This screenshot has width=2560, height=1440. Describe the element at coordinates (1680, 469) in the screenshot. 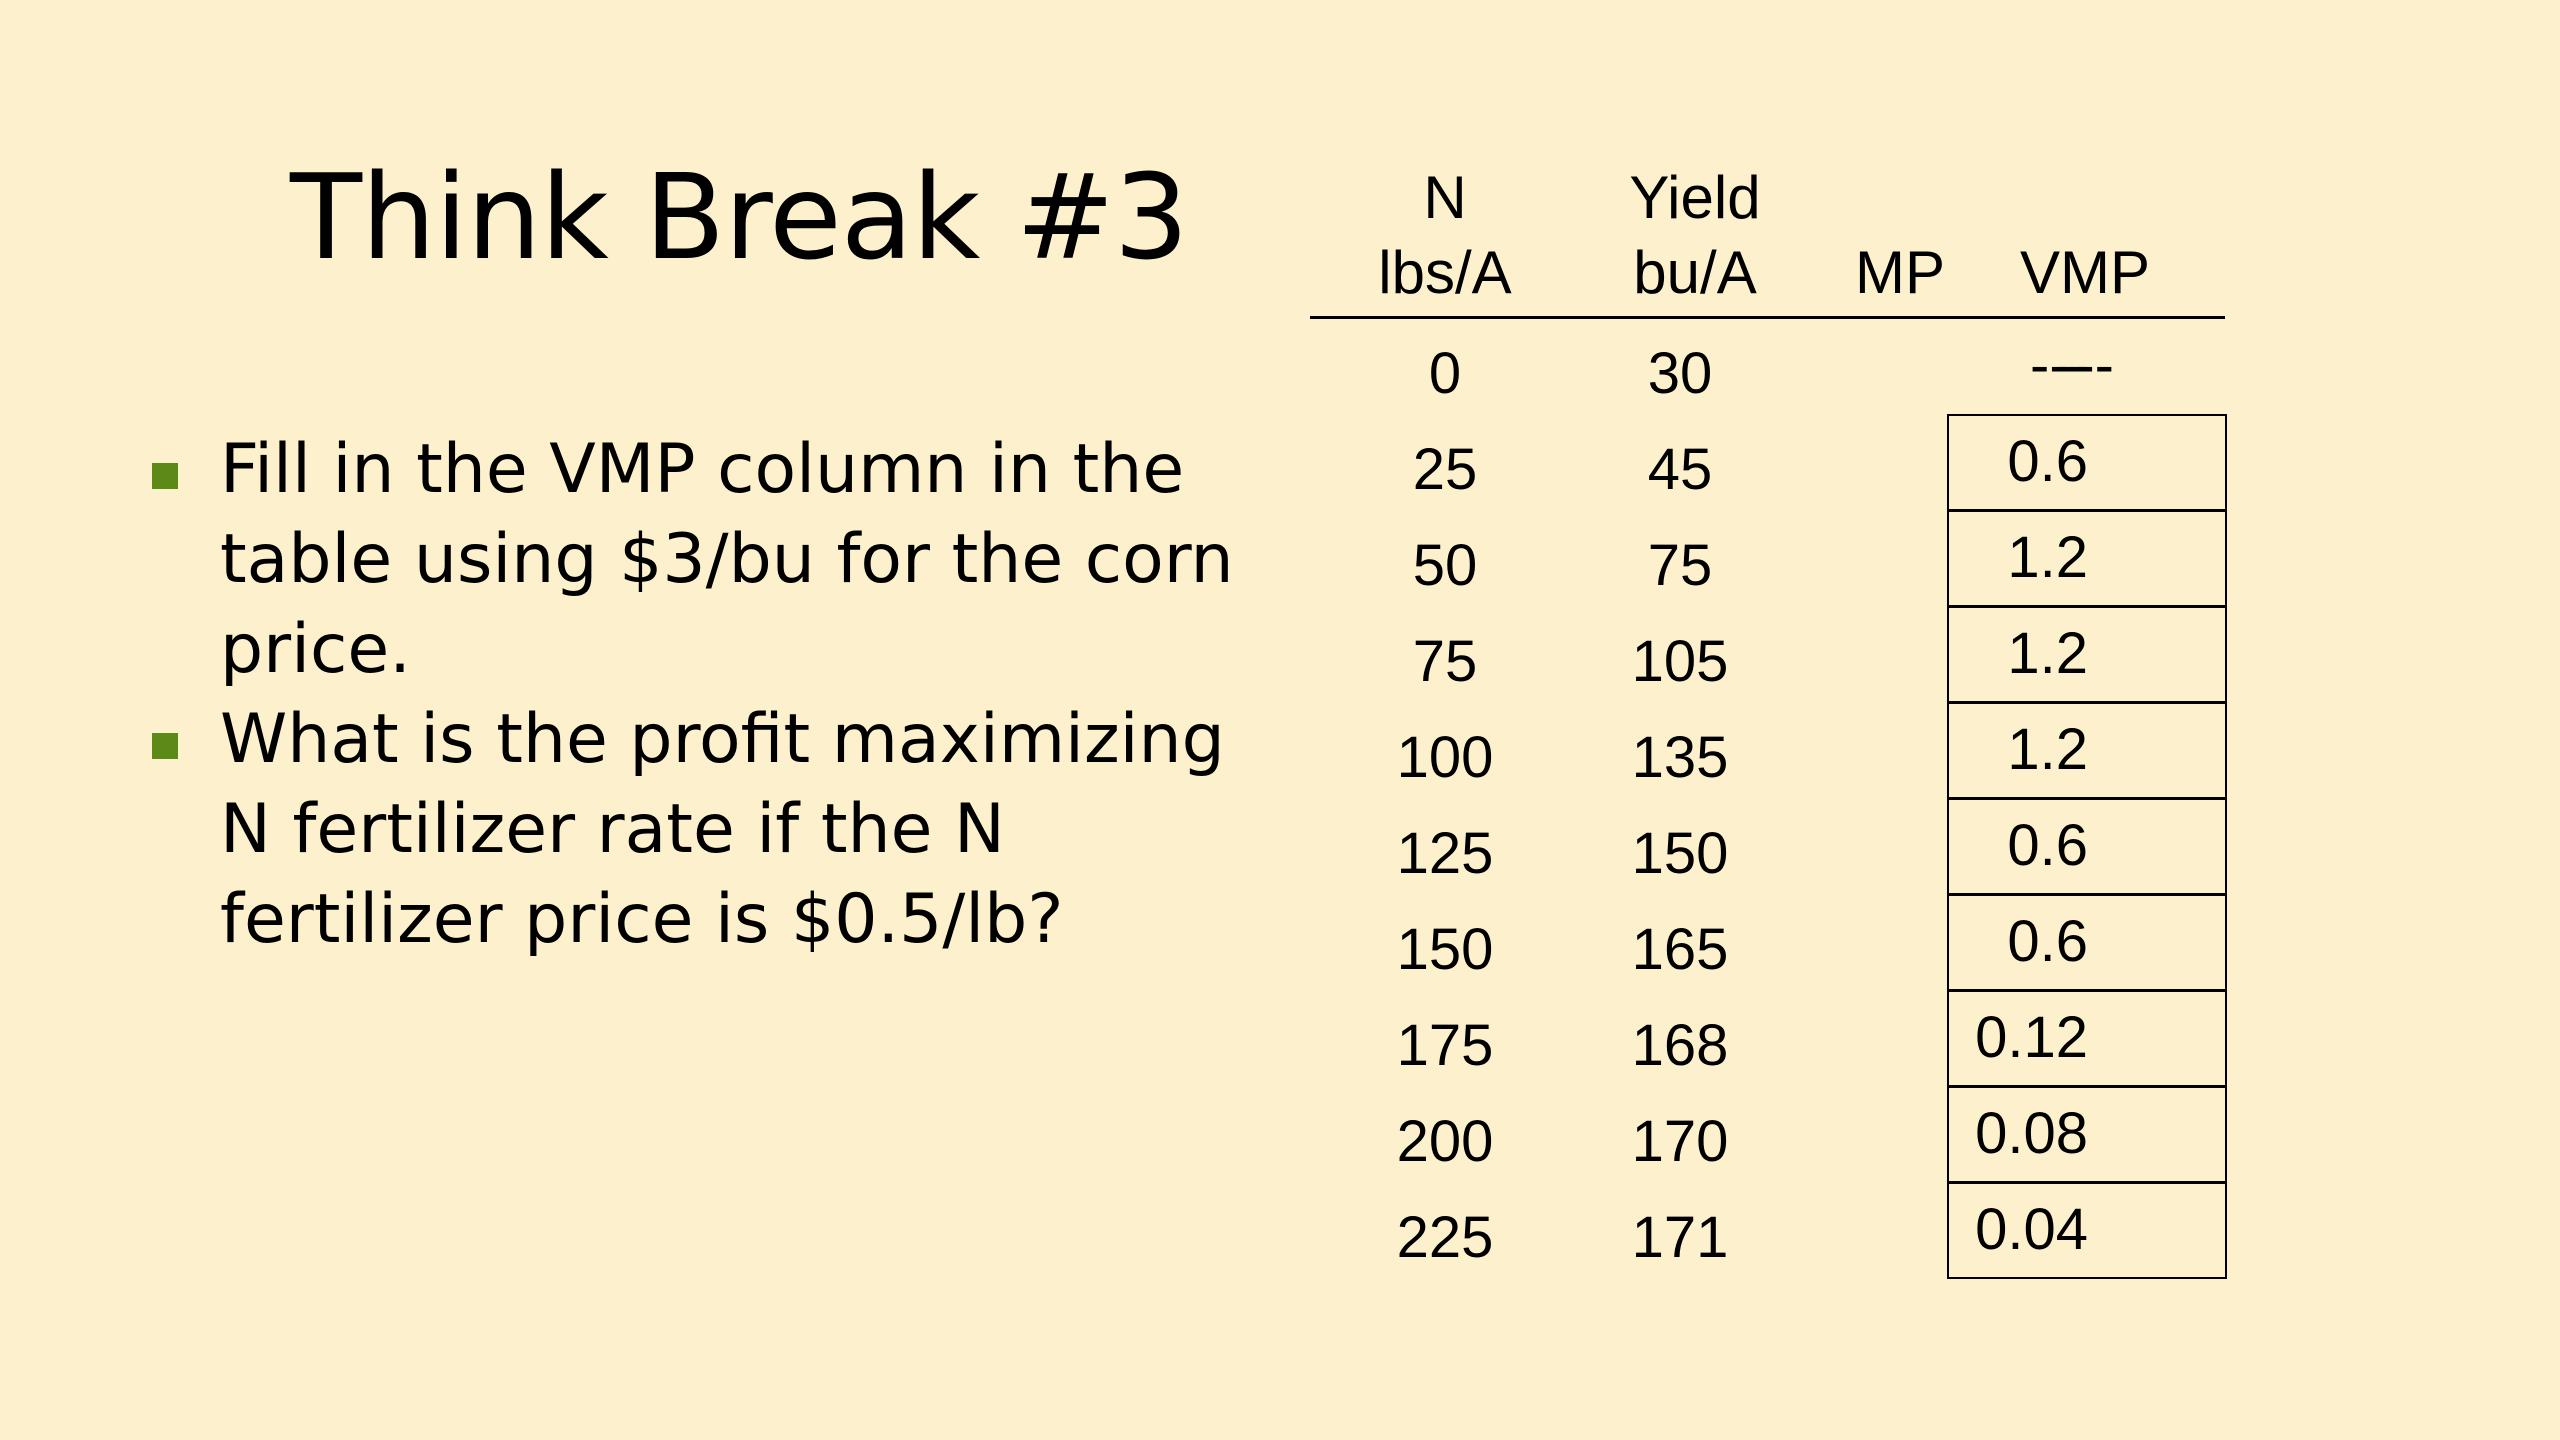

I see `cell-yield: 45` at that location.